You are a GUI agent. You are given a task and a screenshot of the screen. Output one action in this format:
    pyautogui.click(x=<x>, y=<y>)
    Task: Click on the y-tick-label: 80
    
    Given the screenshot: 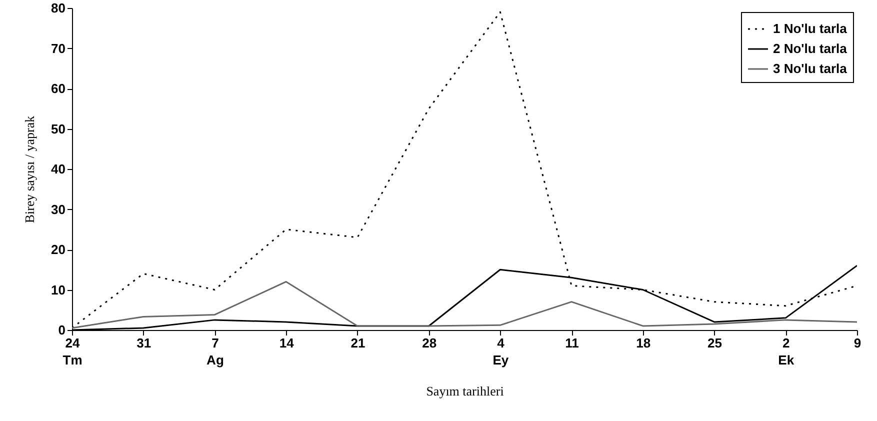 What is the action you would take?
    pyautogui.click(x=58, y=8)
    